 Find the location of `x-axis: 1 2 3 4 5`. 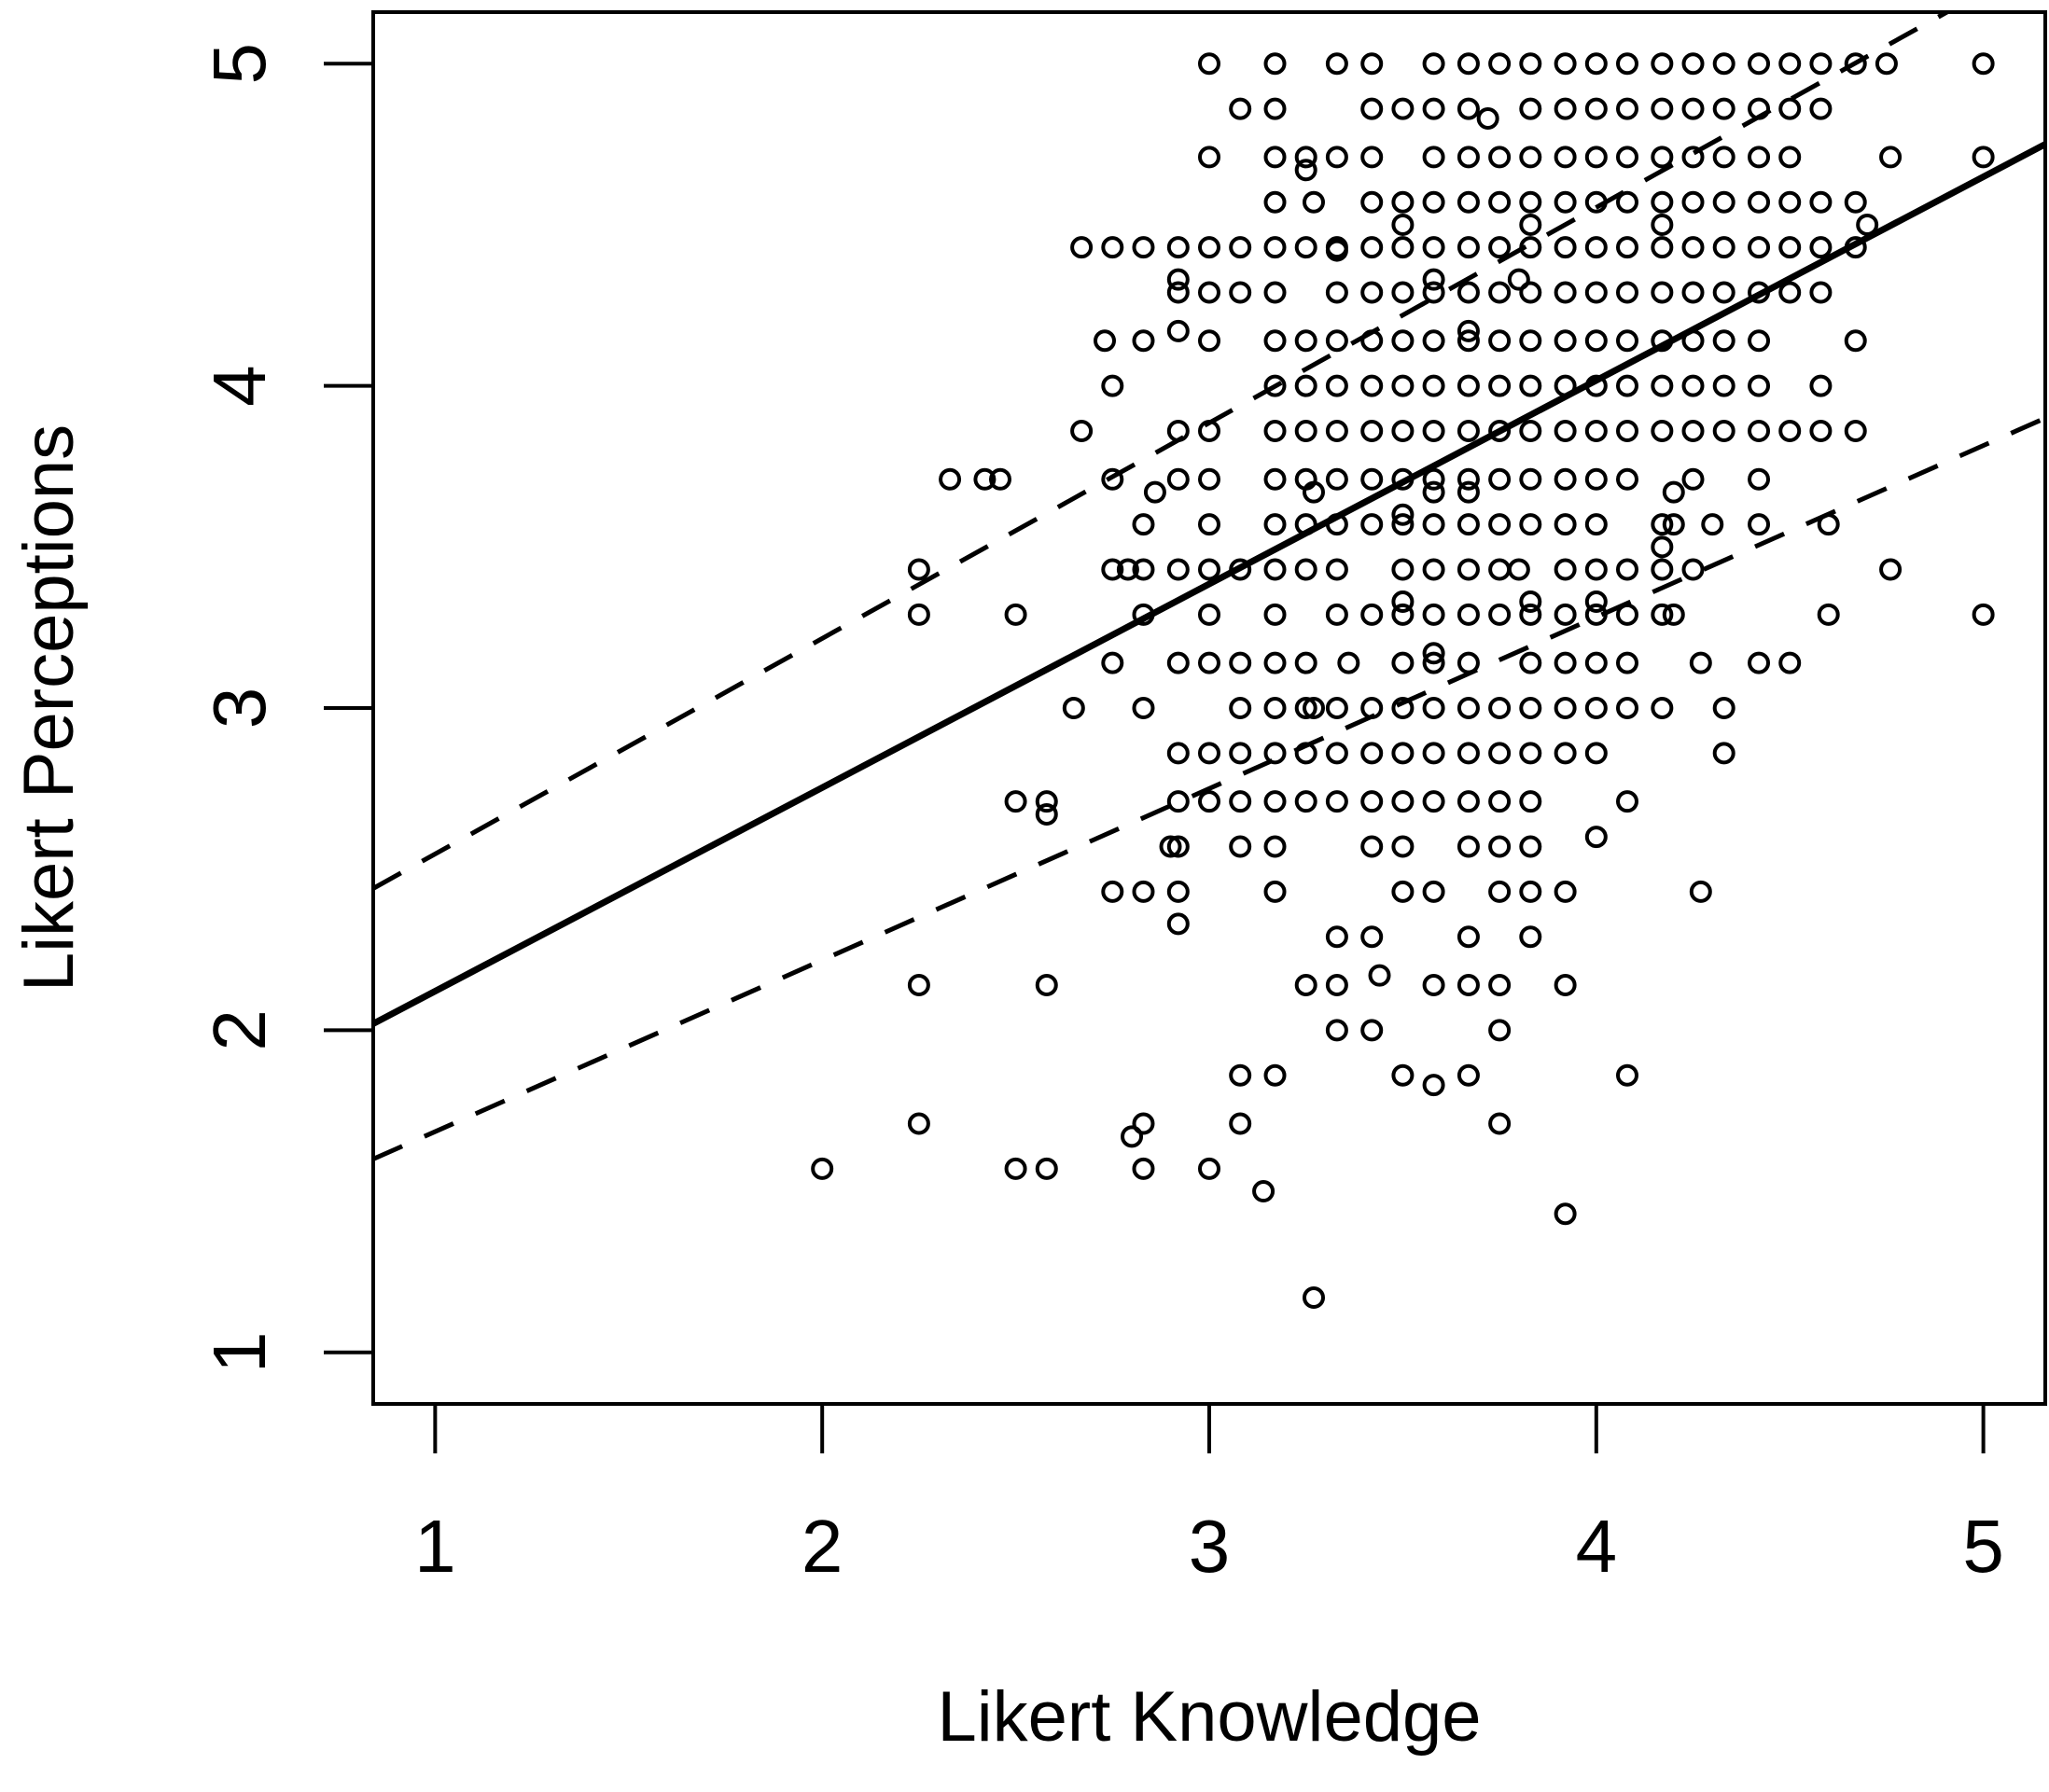

x-axis: 1 2 3 4 5 is located at coordinates (1209, 1495).